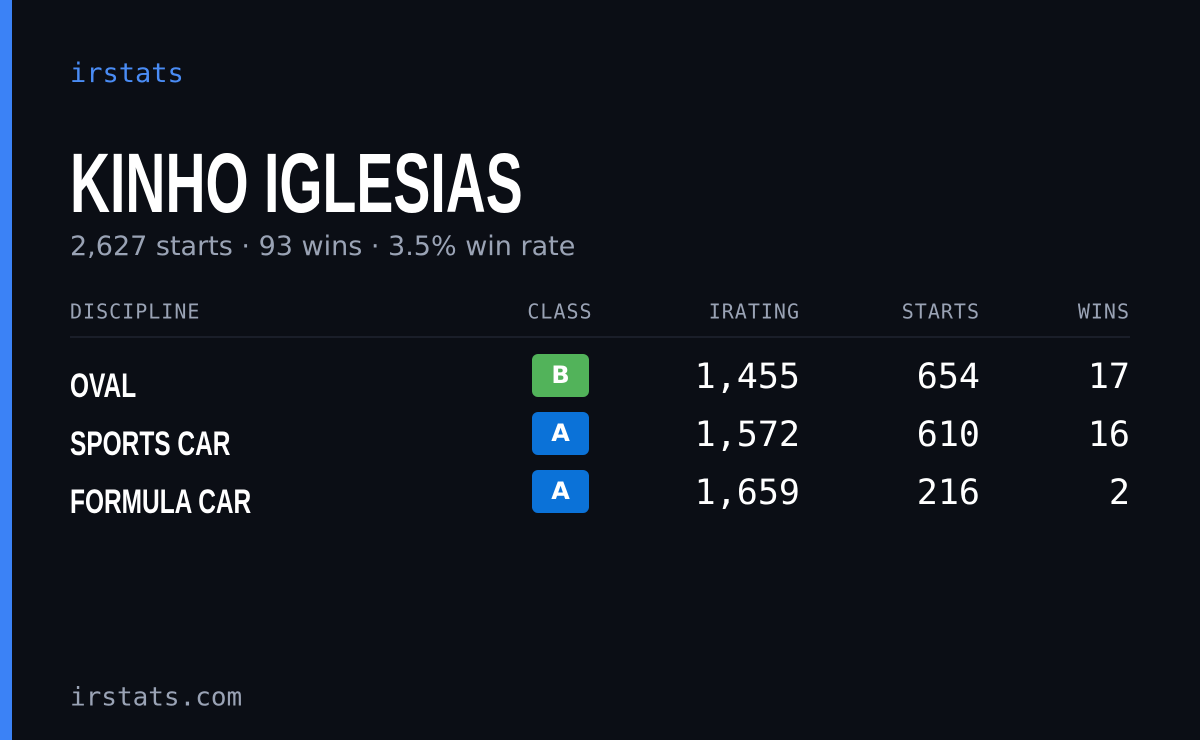 Image resolution: width=1200 pixels, height=740 pixels. What do you see at coordinates (747, 377) in the screenshot?
I see `irating-value: 1,455` at bounding box center [747, 377].